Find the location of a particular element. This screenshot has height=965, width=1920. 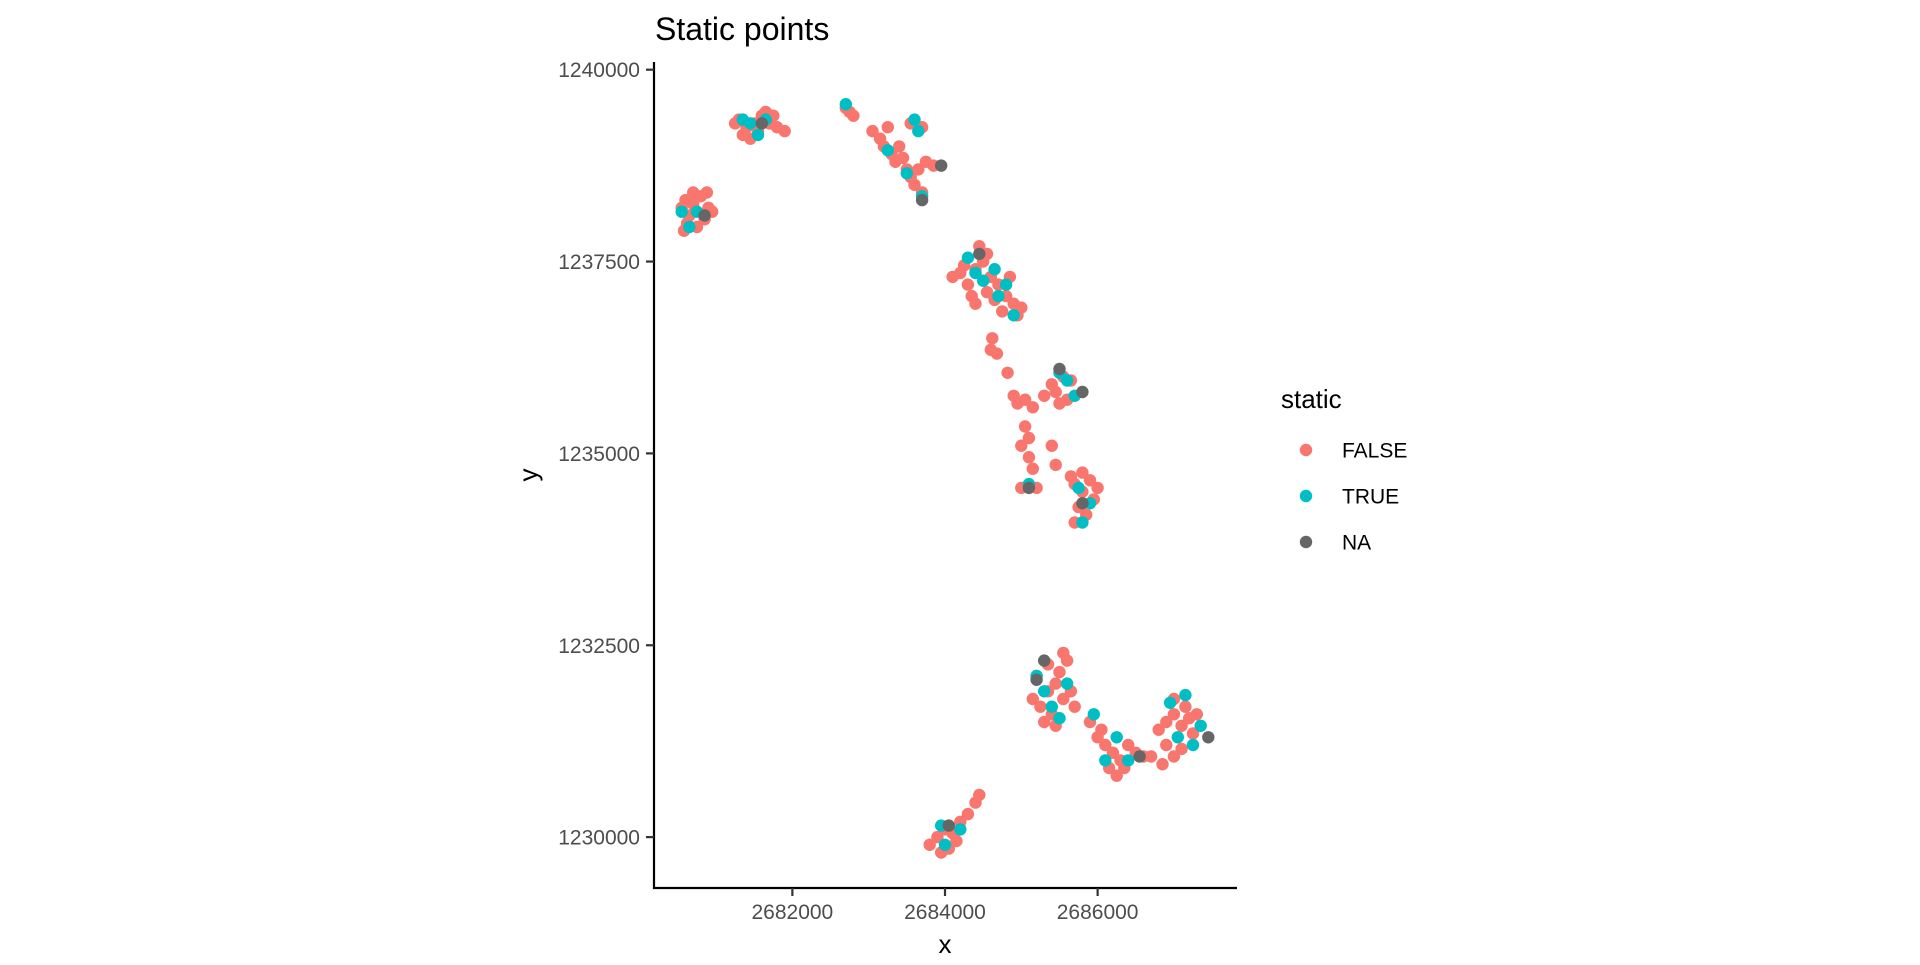

legend: static FALSE TRUE NA is located at coordinates (1344, 469).